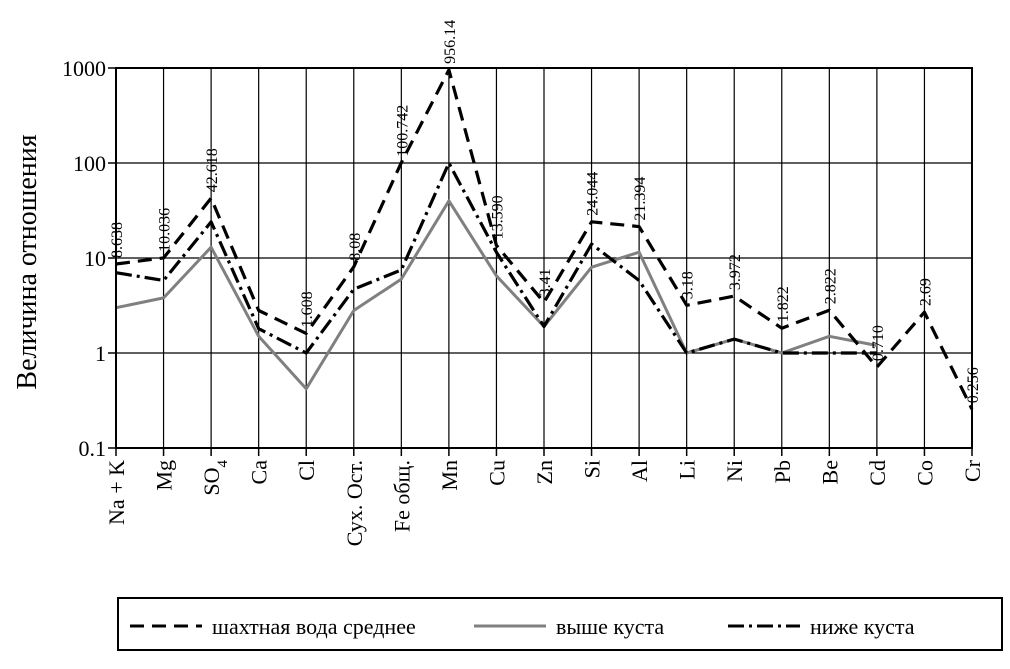  What do you see at coordinates (545, 282) in the screenshot?
I see `data-label: 3.41` at bounding box center [545, 282].